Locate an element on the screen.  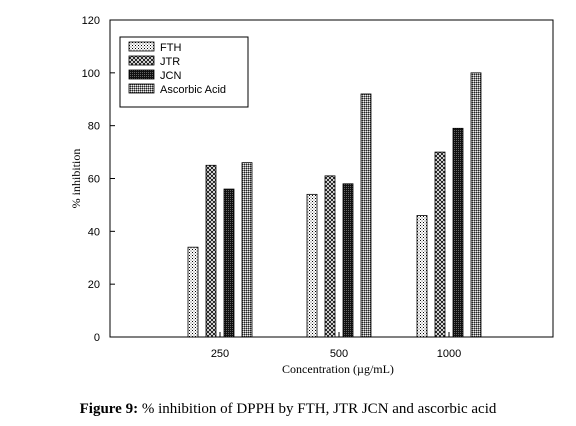
y-tick-label: 0 is located at coordinates (97, 338).